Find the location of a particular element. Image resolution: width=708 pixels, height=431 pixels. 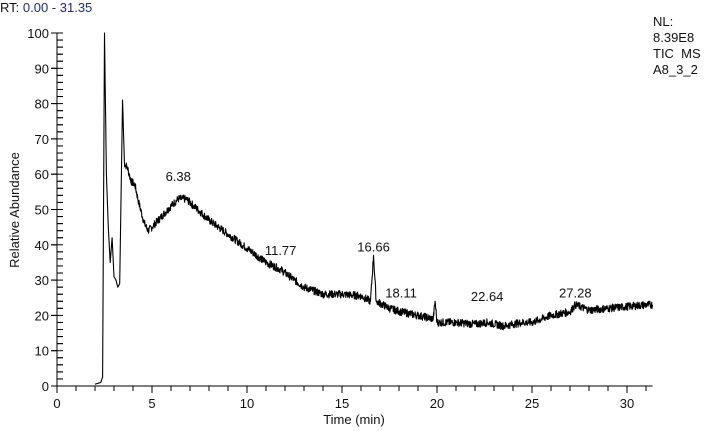

nl-value: 8.39E8 is located at coordinates (674, 37).